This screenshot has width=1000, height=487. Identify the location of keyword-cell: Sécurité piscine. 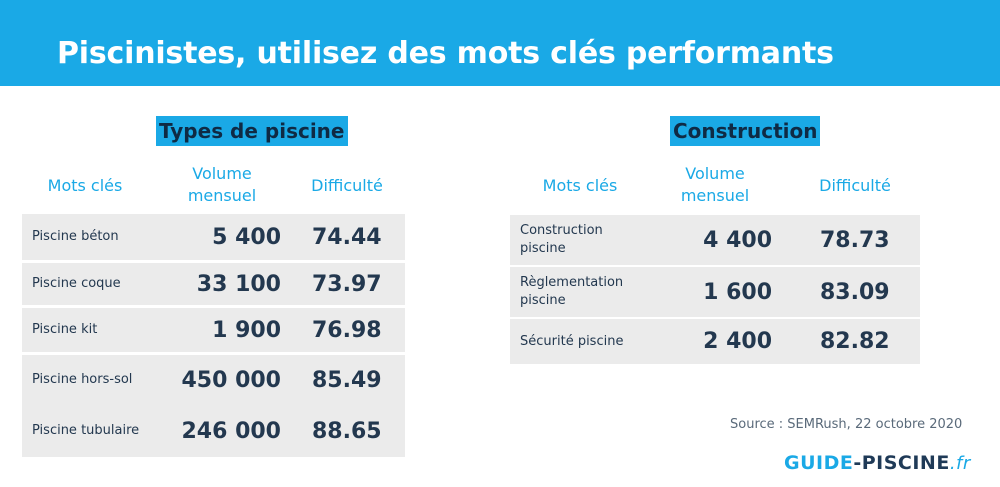
(572, 341).